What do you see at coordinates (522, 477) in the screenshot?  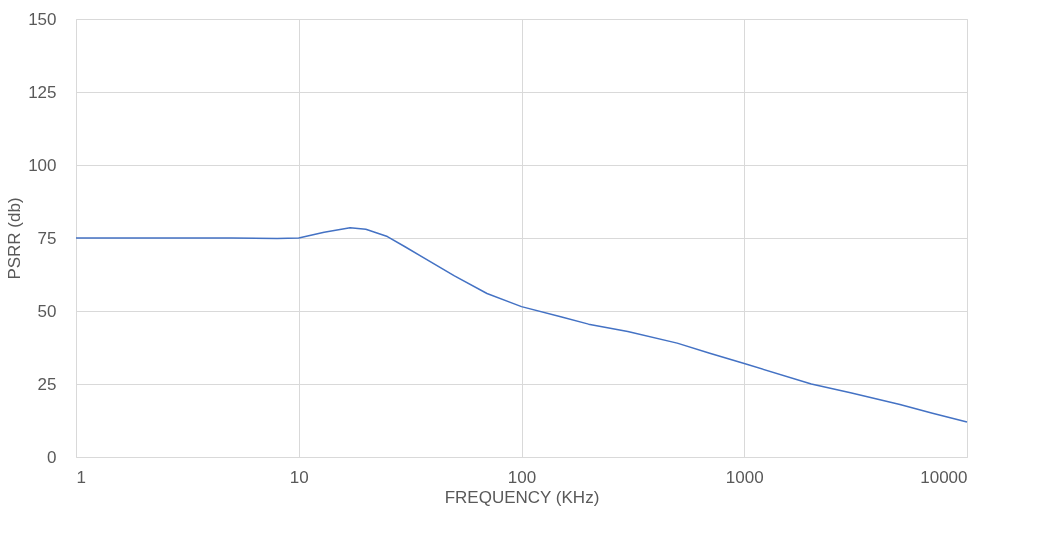 I see `x-tick-label: 100` at bounding box center [522, 477].